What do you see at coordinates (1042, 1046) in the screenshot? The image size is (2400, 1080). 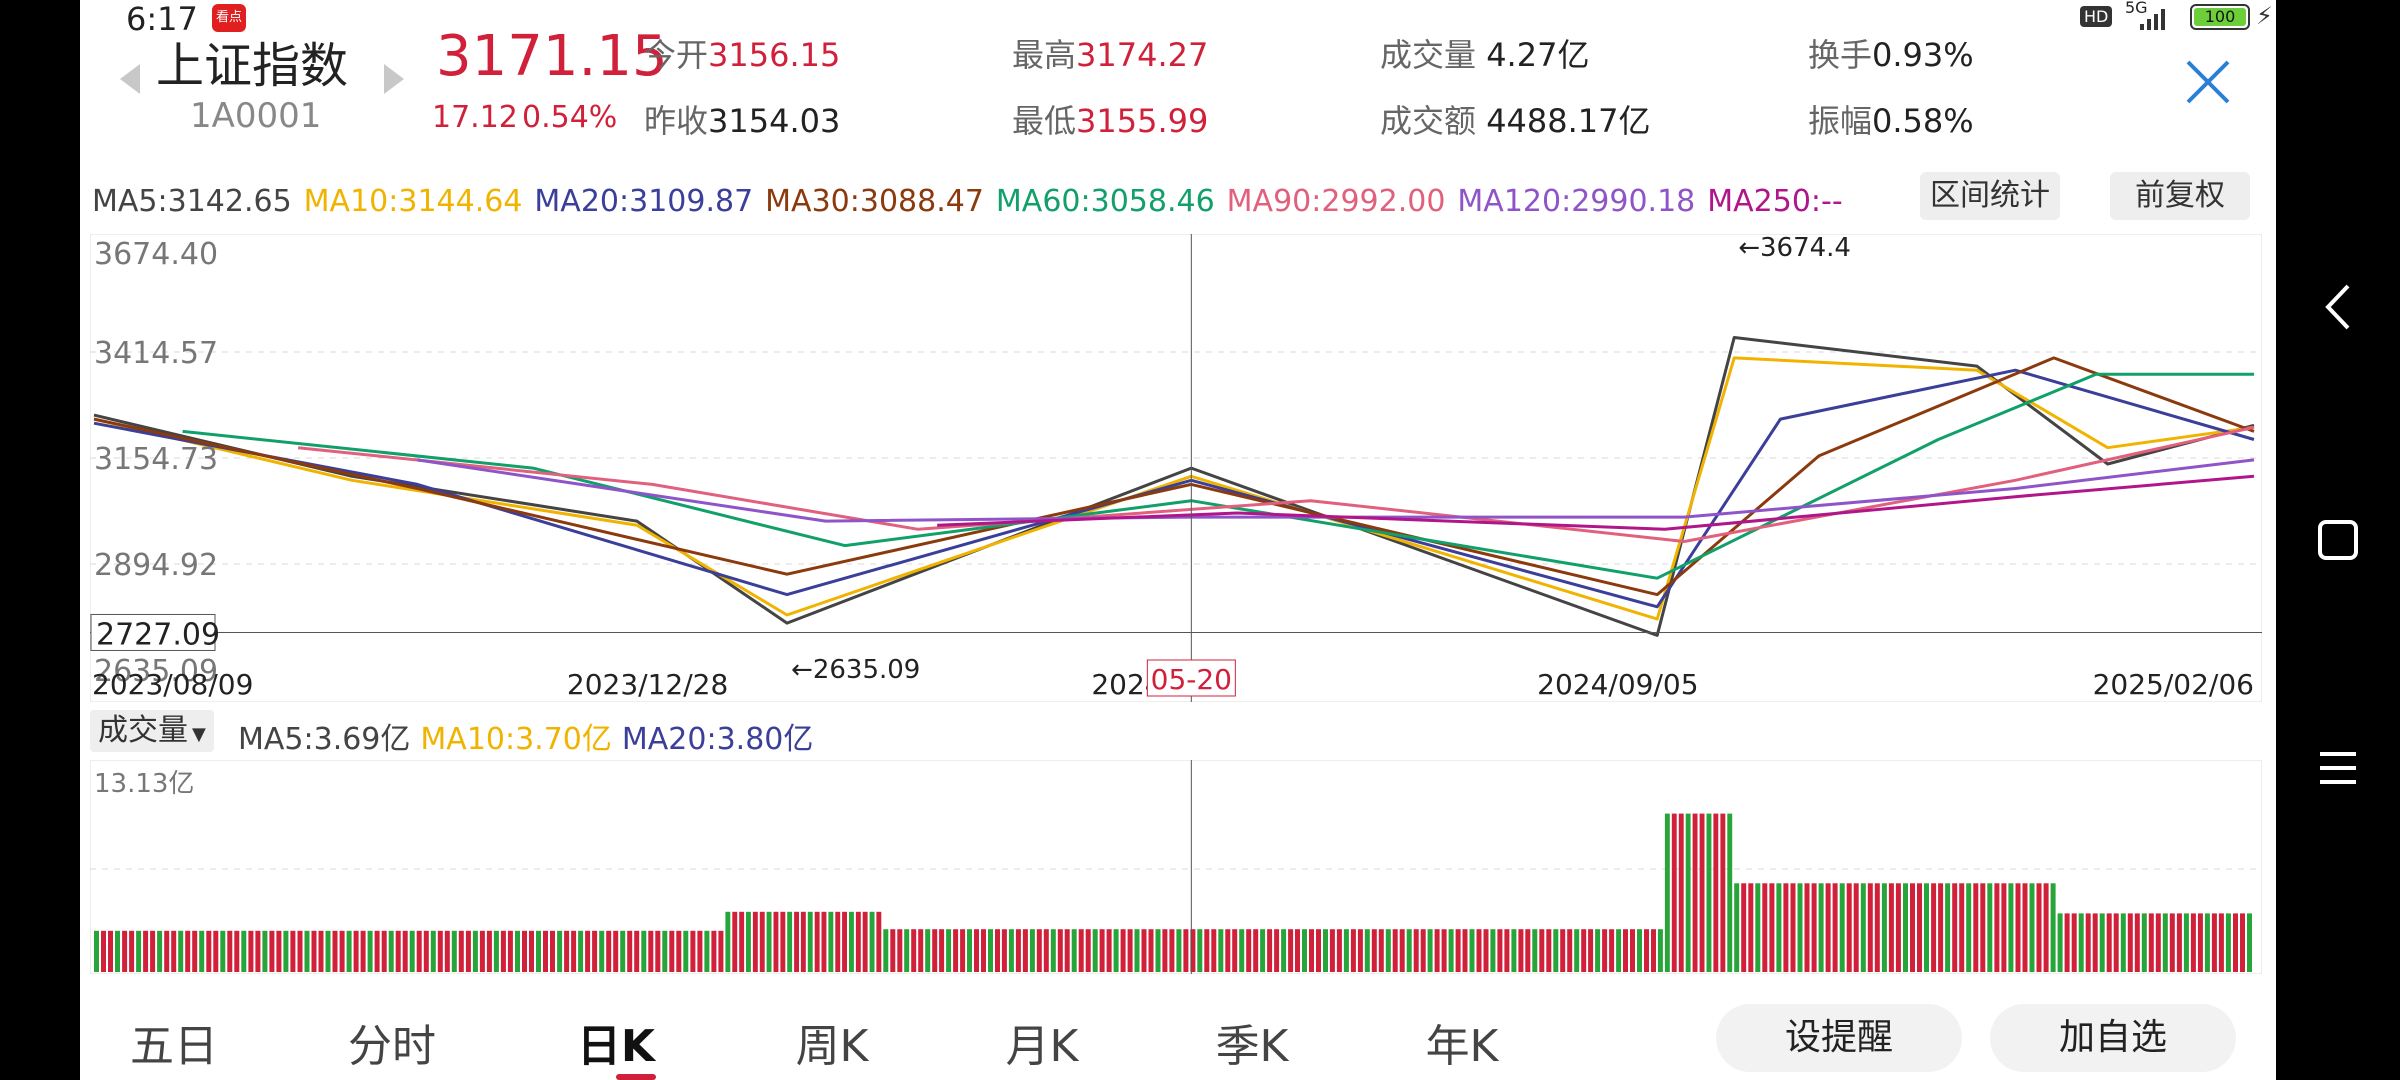 I see `tab-period-4: 月K` at bounding box center [1042, 1046].